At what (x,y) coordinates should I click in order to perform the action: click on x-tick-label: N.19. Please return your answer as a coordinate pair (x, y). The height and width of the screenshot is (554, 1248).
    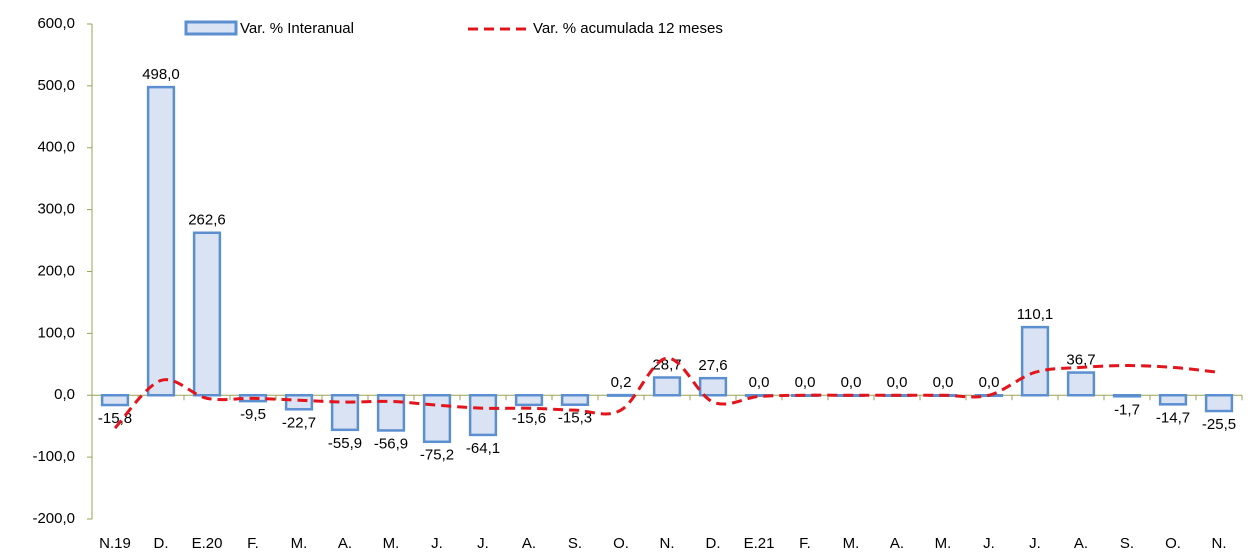
    Looking at the image, I should click on (115, 543).